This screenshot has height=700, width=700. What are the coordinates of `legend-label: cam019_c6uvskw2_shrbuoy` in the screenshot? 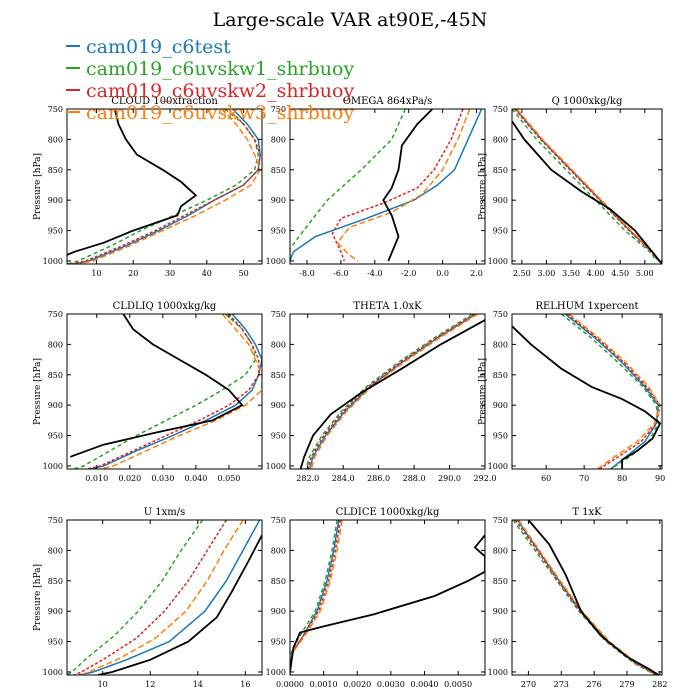 It's located at (220, 91).